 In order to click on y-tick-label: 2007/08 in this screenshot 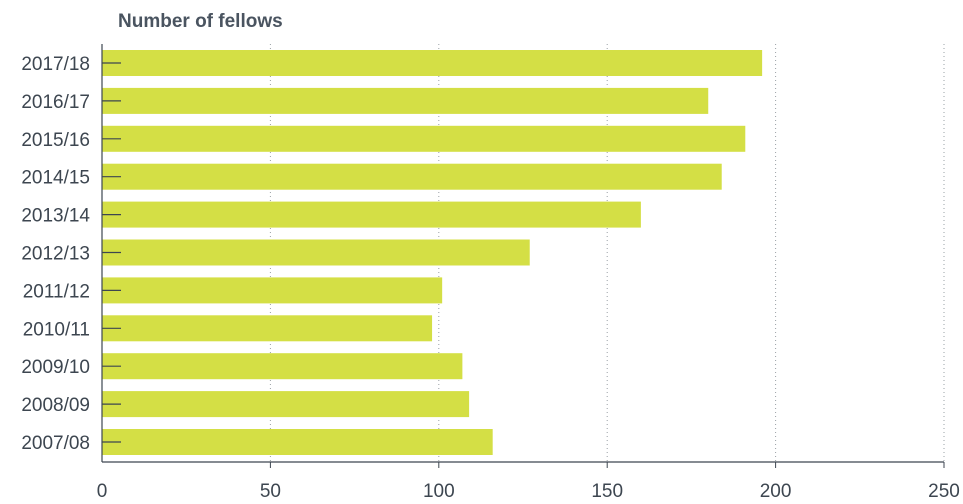, I will do `click(55, 443)`.